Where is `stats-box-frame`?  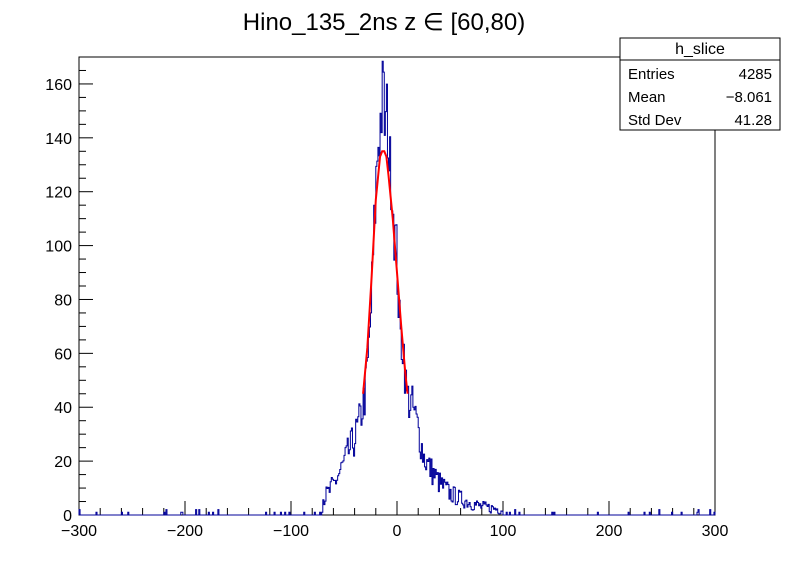 stats-box-frame is located at coordinates (700, 84).